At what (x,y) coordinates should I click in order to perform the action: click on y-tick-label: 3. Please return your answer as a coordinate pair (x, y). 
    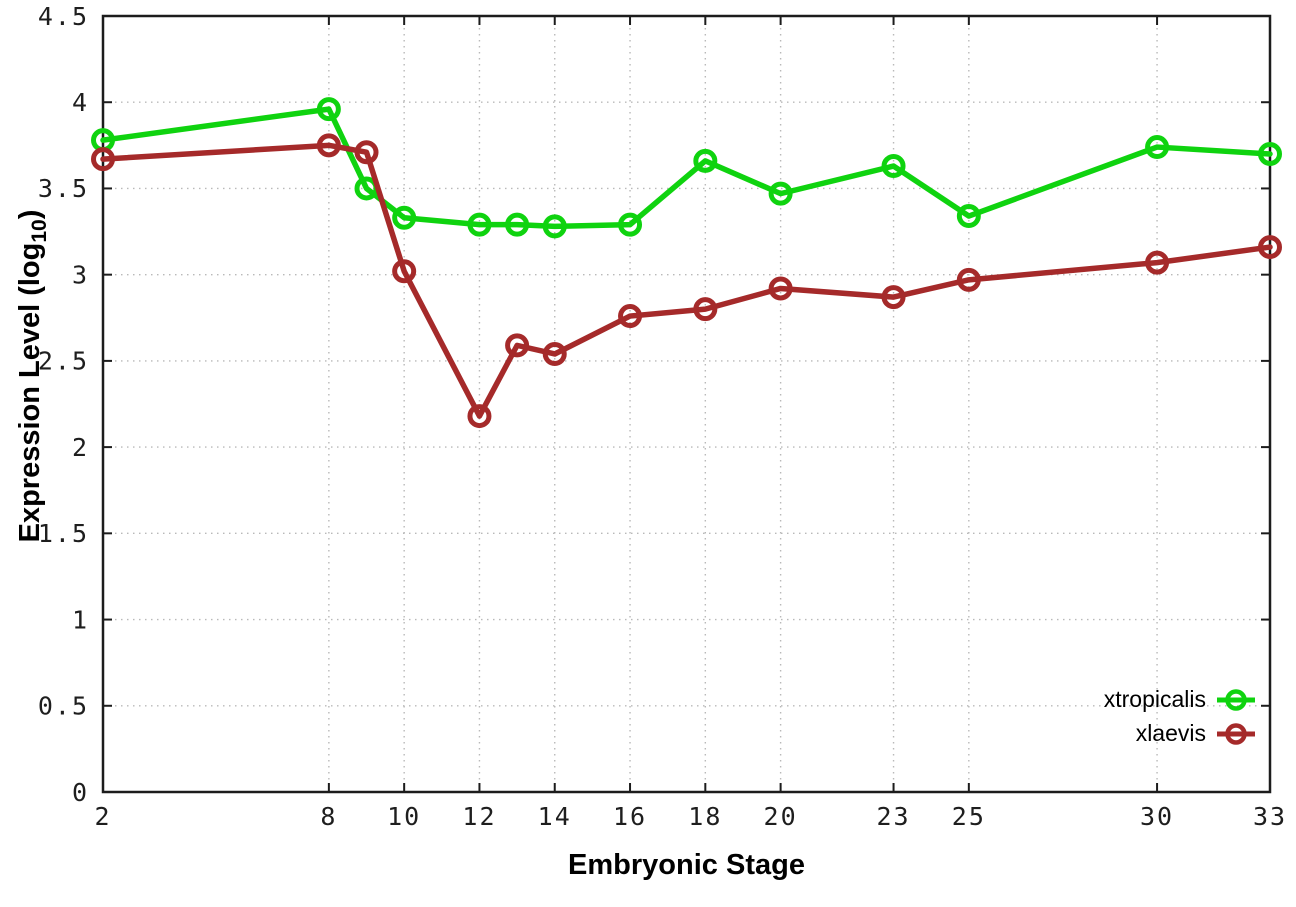
    Looking at the image, I should click on (80, 274).